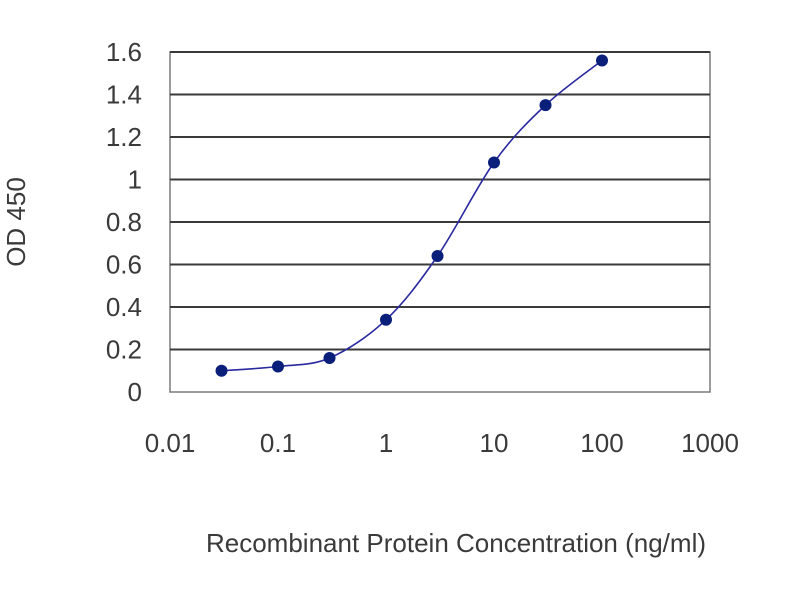 Image resolution: width=800 pixels, height=600 pixels. I want to click on y-axis-ticks: 0 0.2 0.4 0.6 0.8 1 1.2 1.4 1.6, so click(124, 222).